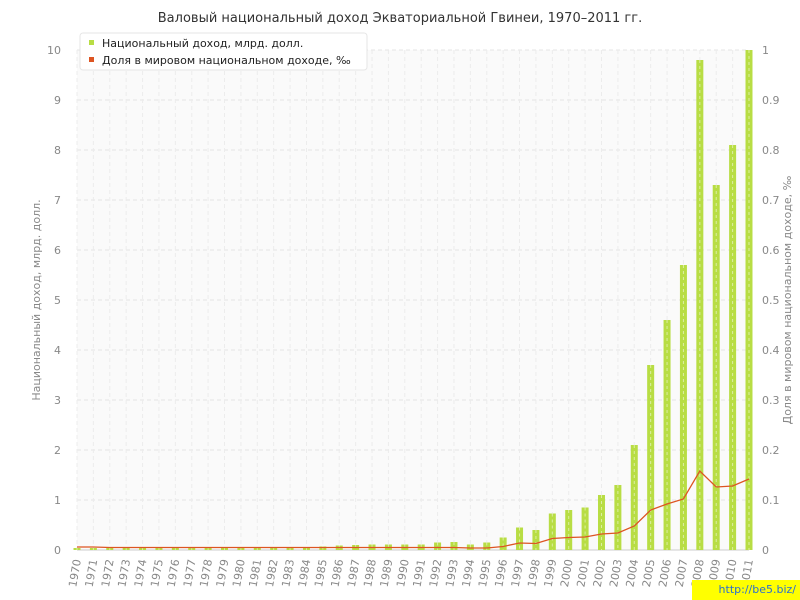 This screenshot has width=800, height=600. Describe the element at coordinates (771, 200) in the screenshot. I see `y2-tick-label: 0.7` at that location.